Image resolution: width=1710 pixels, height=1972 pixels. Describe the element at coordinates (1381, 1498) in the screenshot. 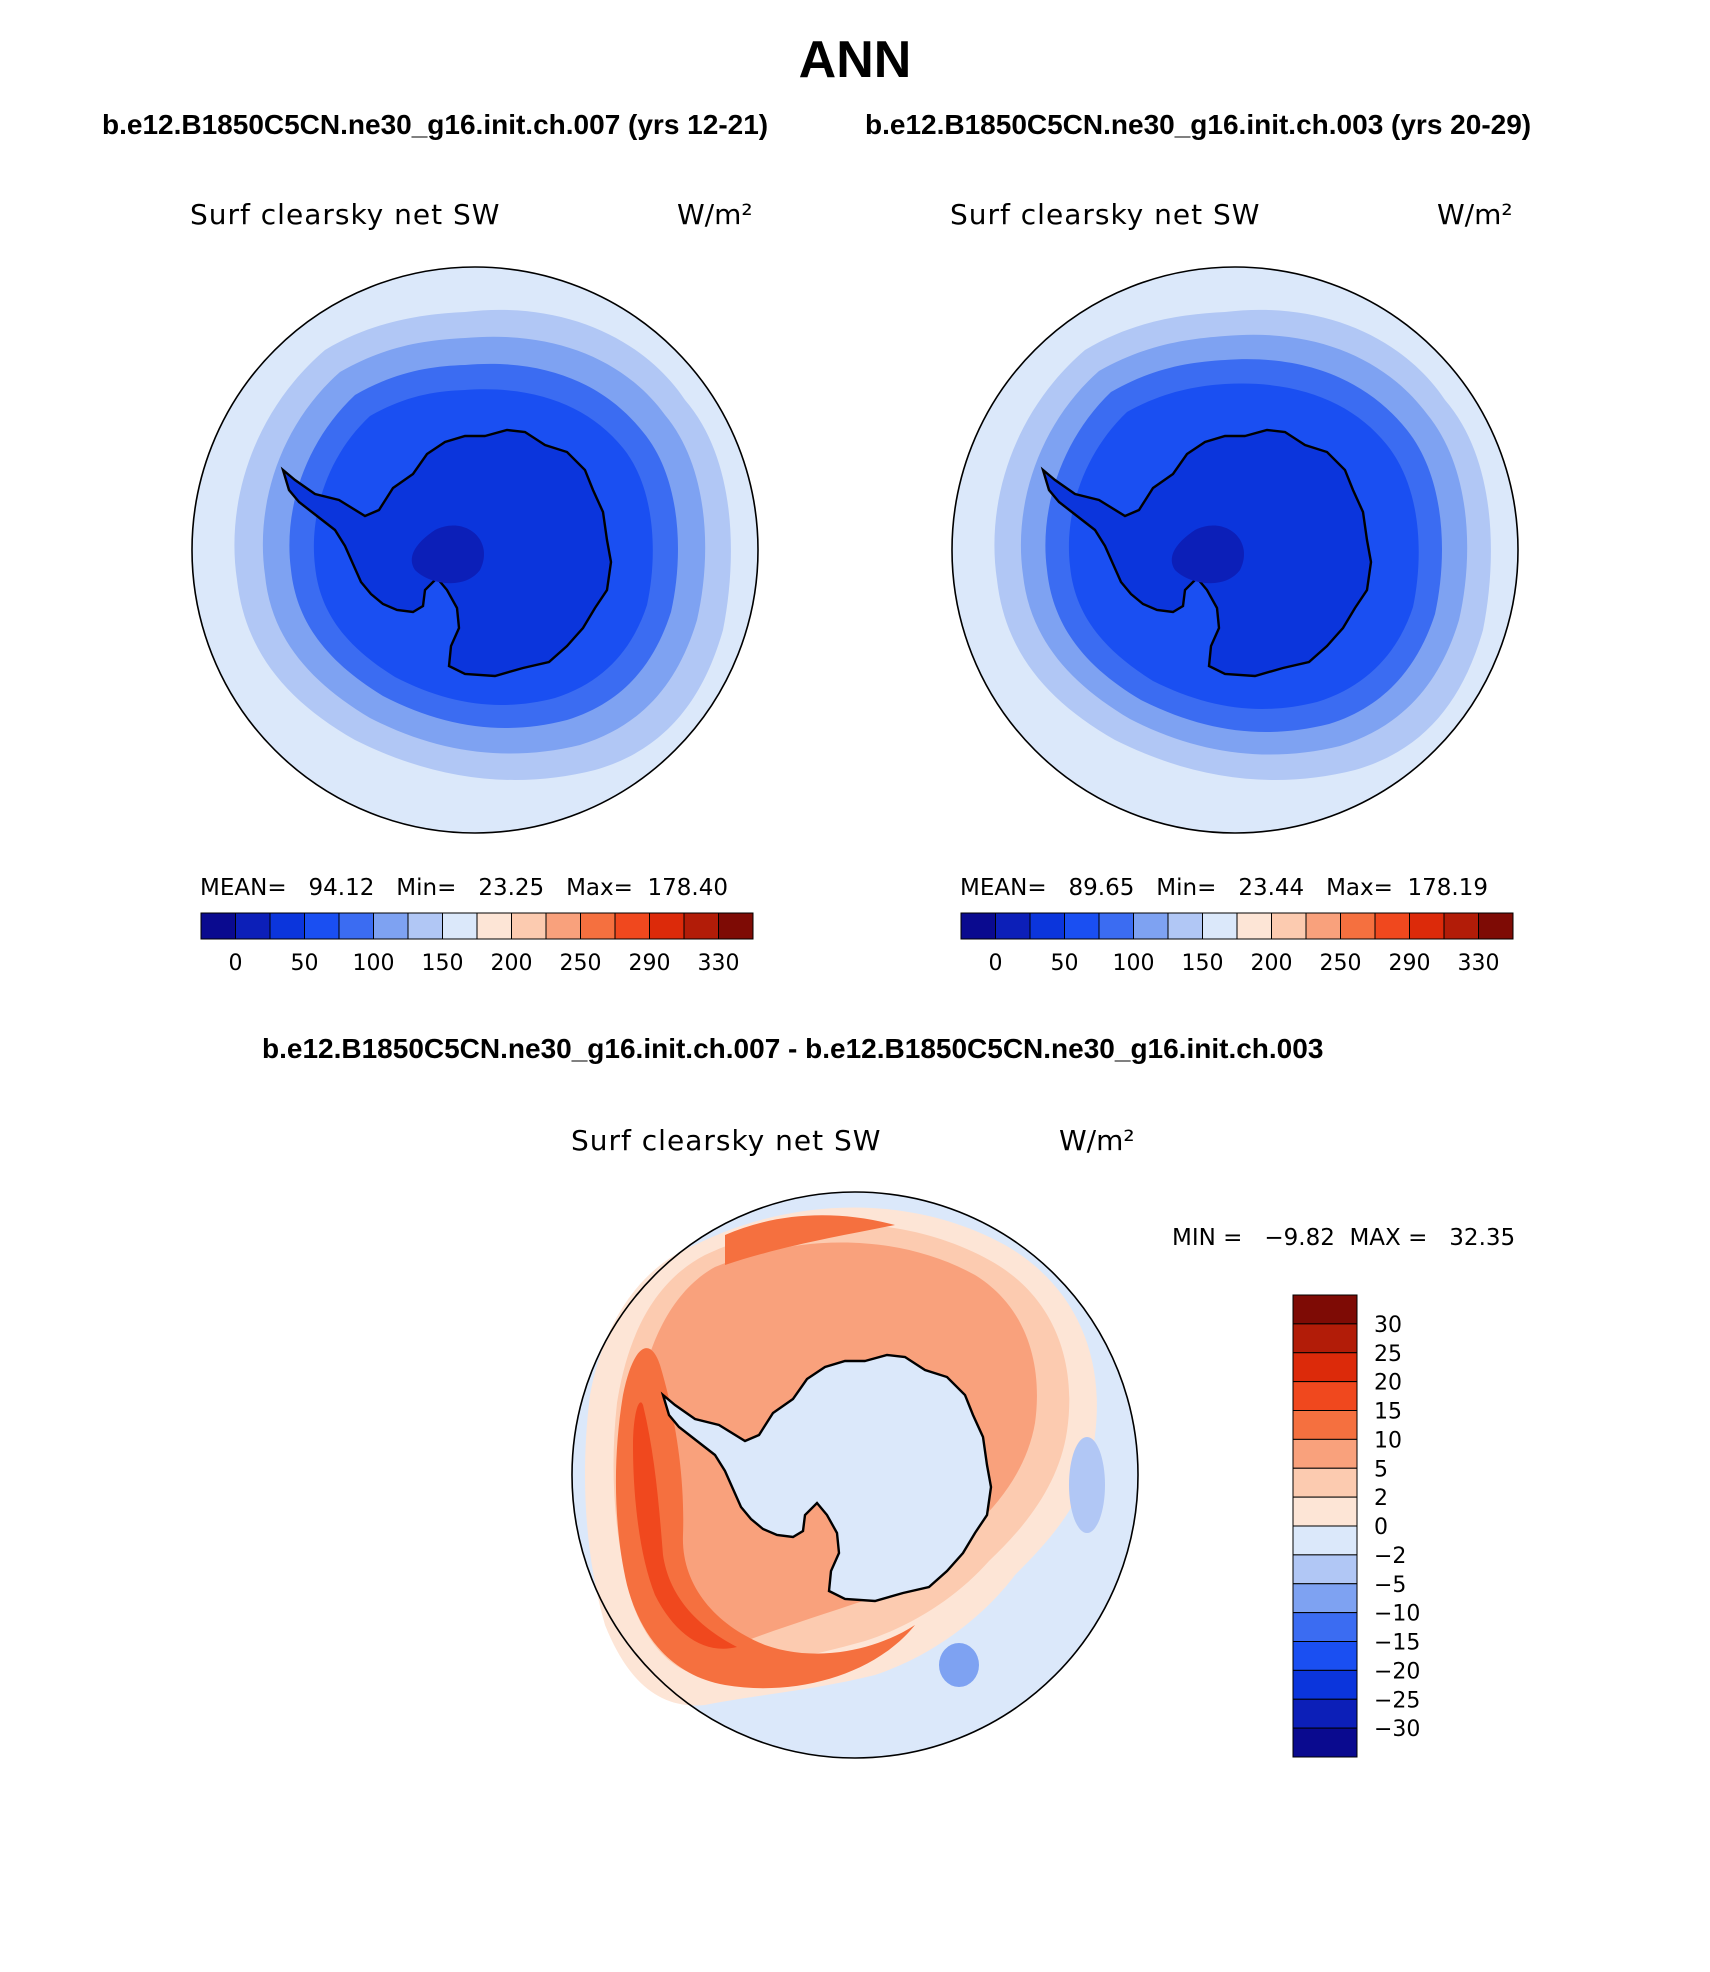

I see `colorbar-tick-label: 2` at that location.